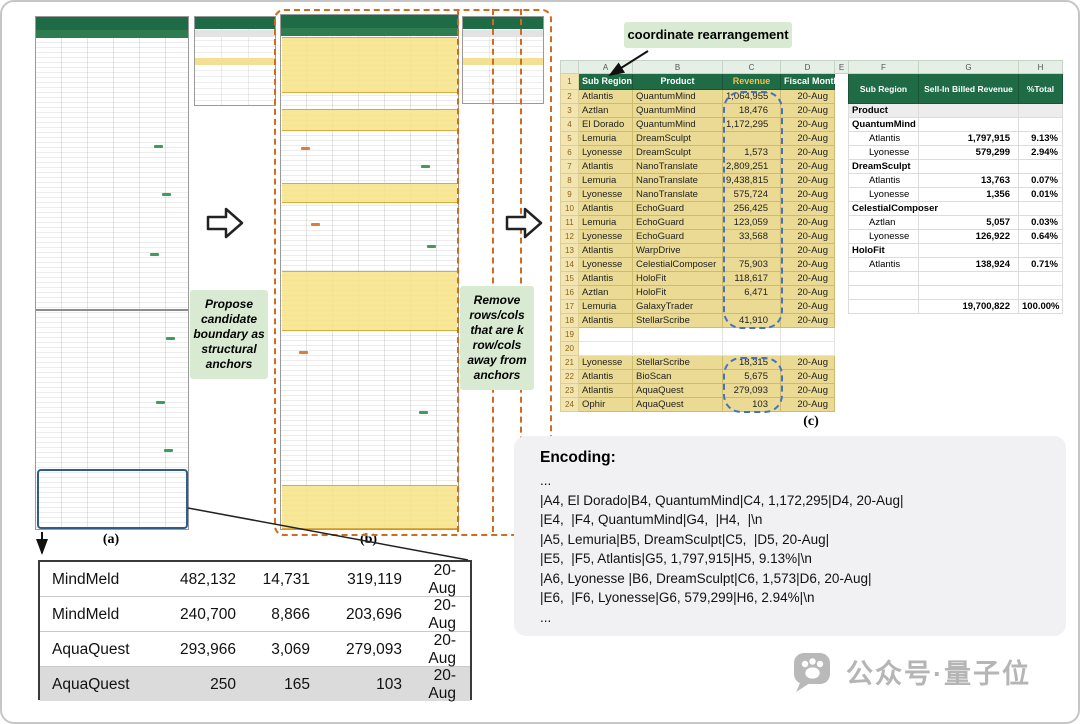 The image size is (1080, 724). I want to click on cell-product: CelestialComposer, so click(677, 264).